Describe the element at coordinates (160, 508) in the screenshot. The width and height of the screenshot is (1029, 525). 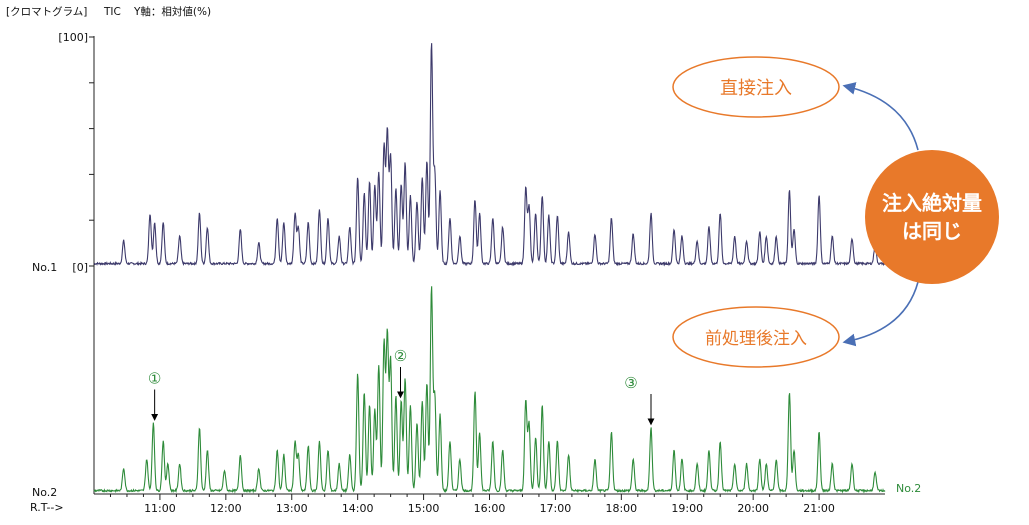
I see `x-tick-label: 11:00` at that location.